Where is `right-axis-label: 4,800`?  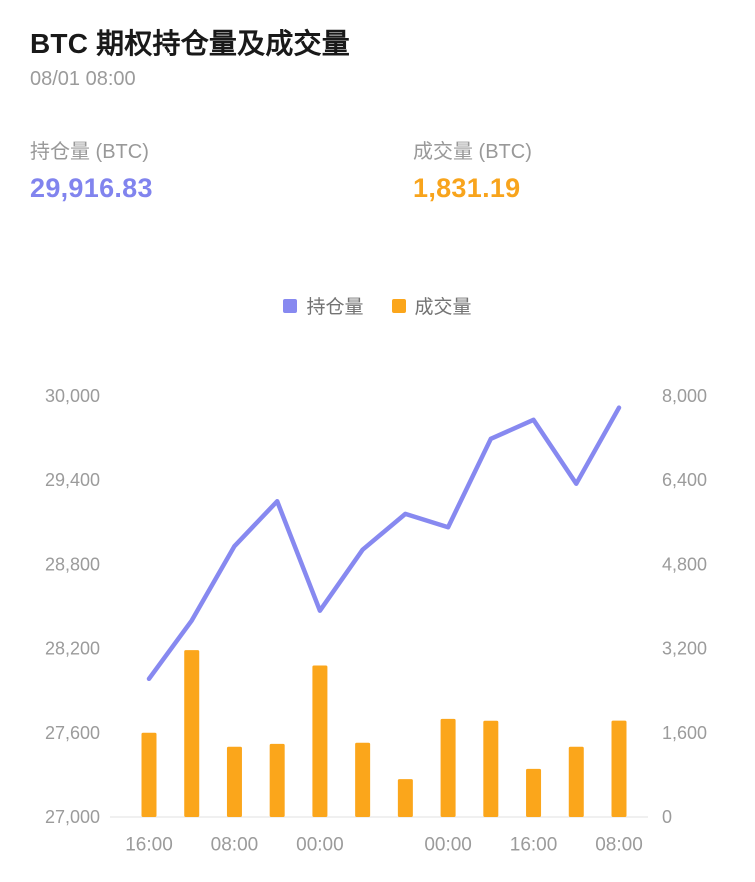 right-axis-label: 4,800 is located at coordinates (684, 564).